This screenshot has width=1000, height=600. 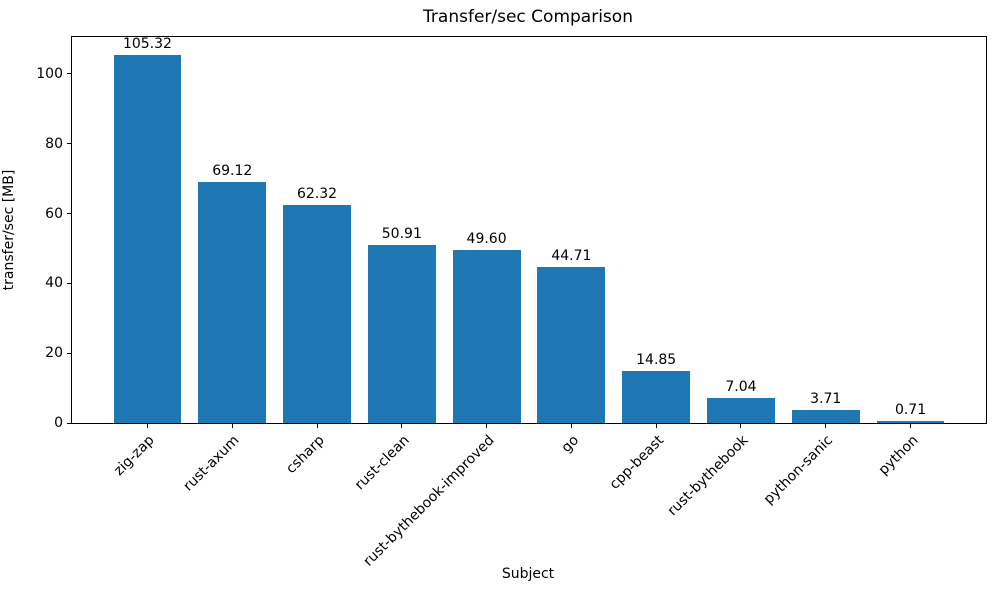 What do you see at coordinates (147, 239) in the screenshot?
I see `bar-zig-zap` at bounding box center [147, 239].